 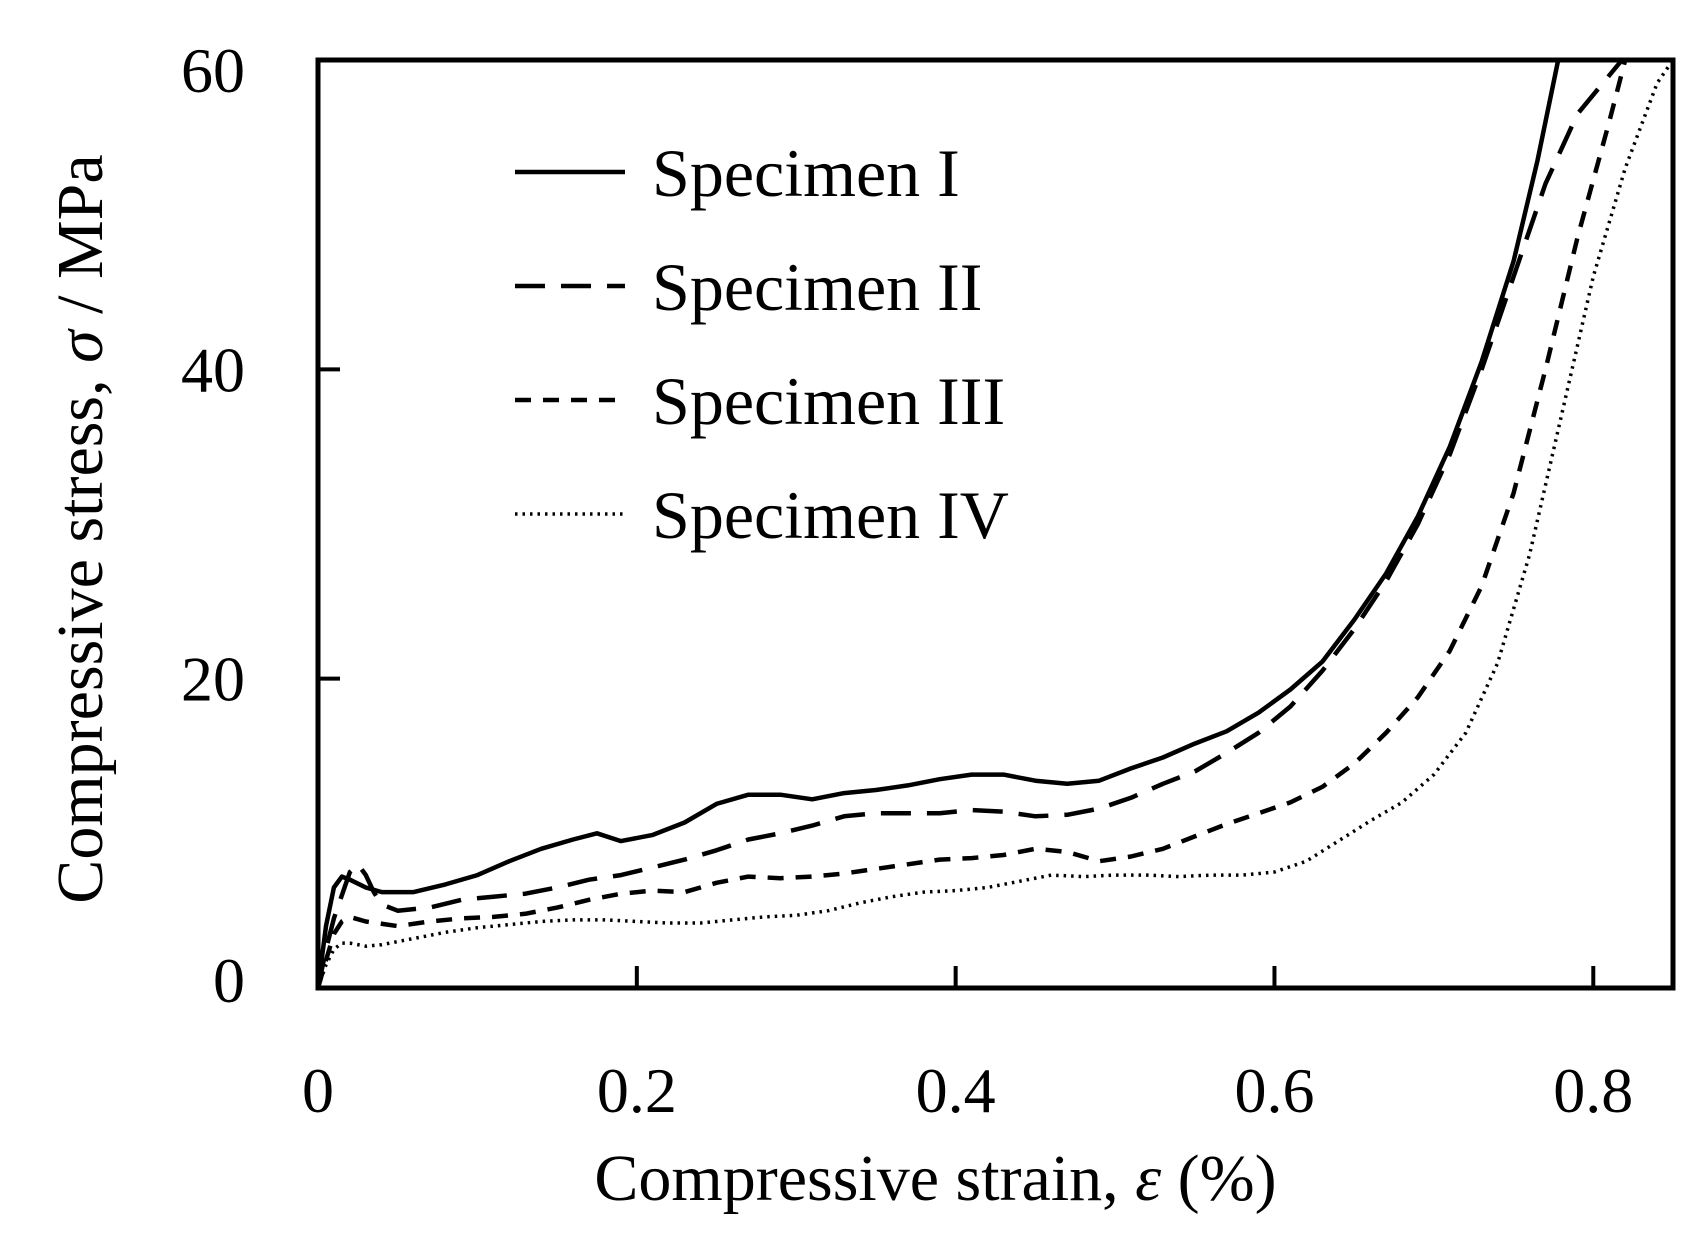 I want to click on legend-label-3: Specimen III, so click(x=828, y=401).